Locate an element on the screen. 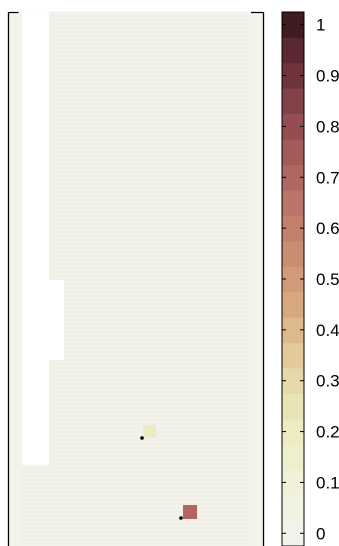  frame-left-edge is located at coordinates (13, 278).